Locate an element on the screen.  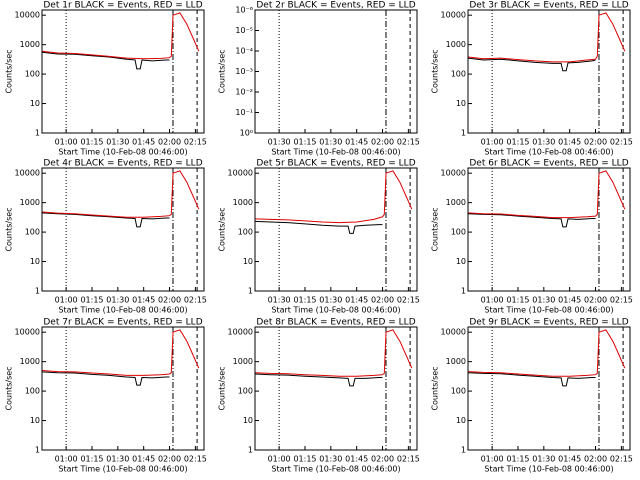
y-tick-label: 10⁻³ is located at coordinates (244, 71).